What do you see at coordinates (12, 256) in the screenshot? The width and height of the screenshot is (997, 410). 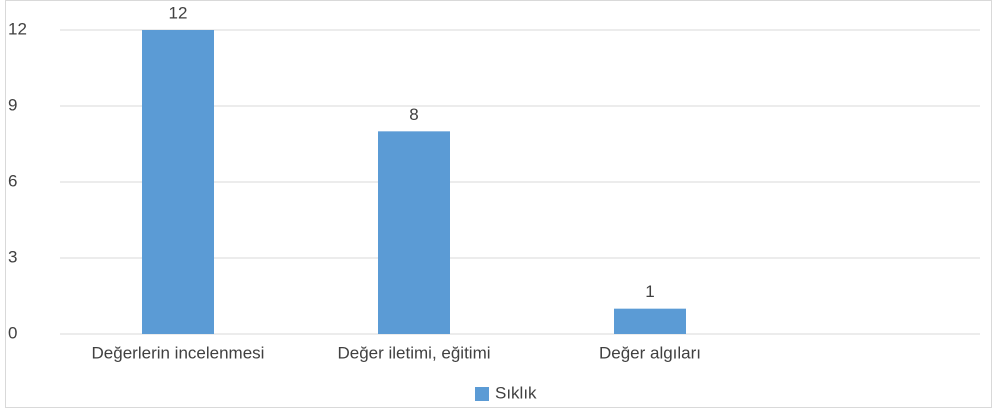 I see `y-tick-label: 3` at bounding box center [12, 256].